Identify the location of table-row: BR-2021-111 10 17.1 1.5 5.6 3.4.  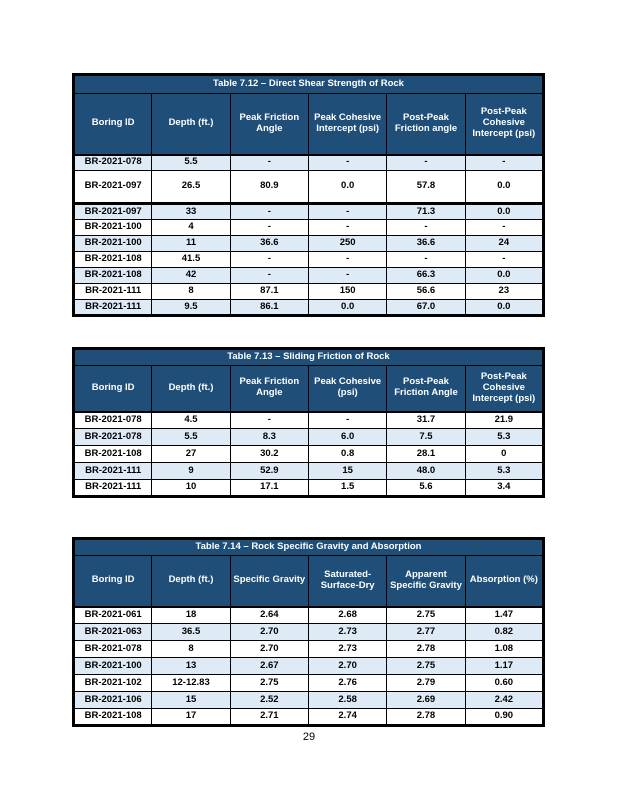
(308, 488).